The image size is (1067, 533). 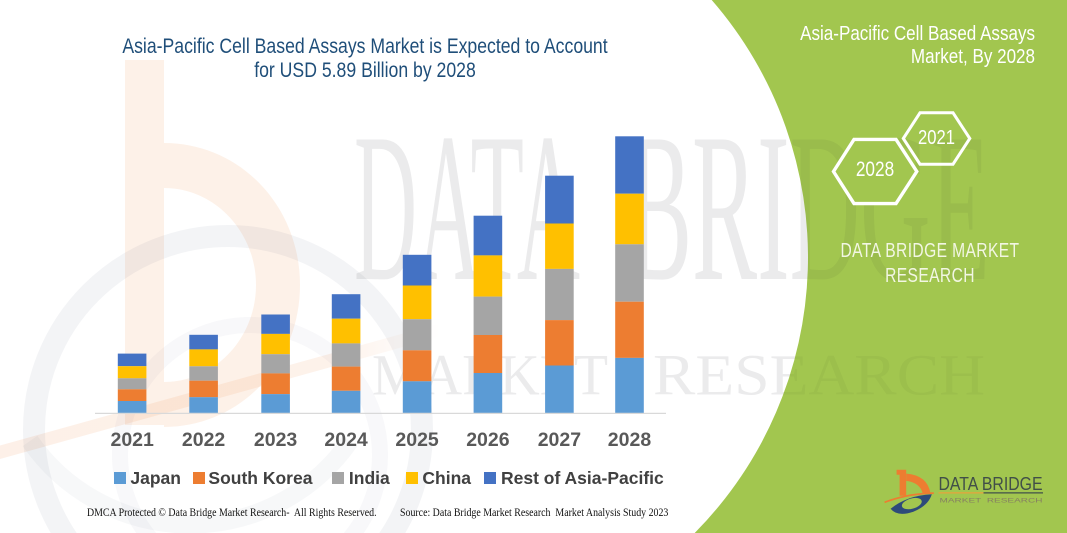 I want to click on svg-text: DATA, so click(x=467, y=208).